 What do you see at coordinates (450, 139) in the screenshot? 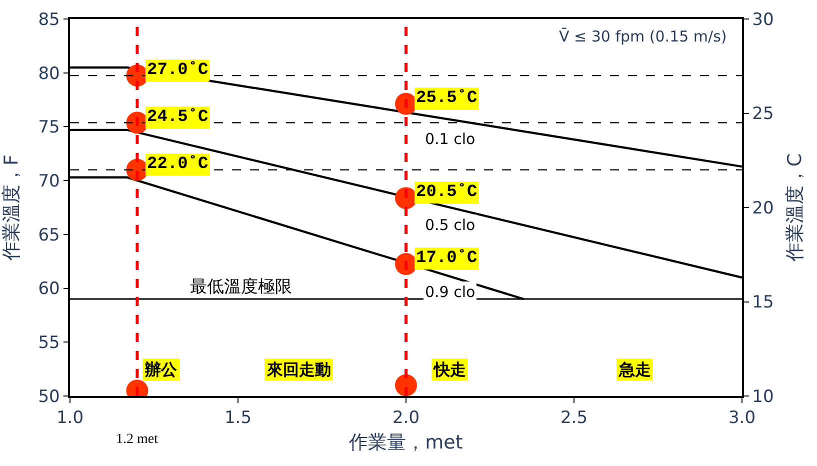
I see `series-label: 0.1 clo` at bounding box center [450, 139].